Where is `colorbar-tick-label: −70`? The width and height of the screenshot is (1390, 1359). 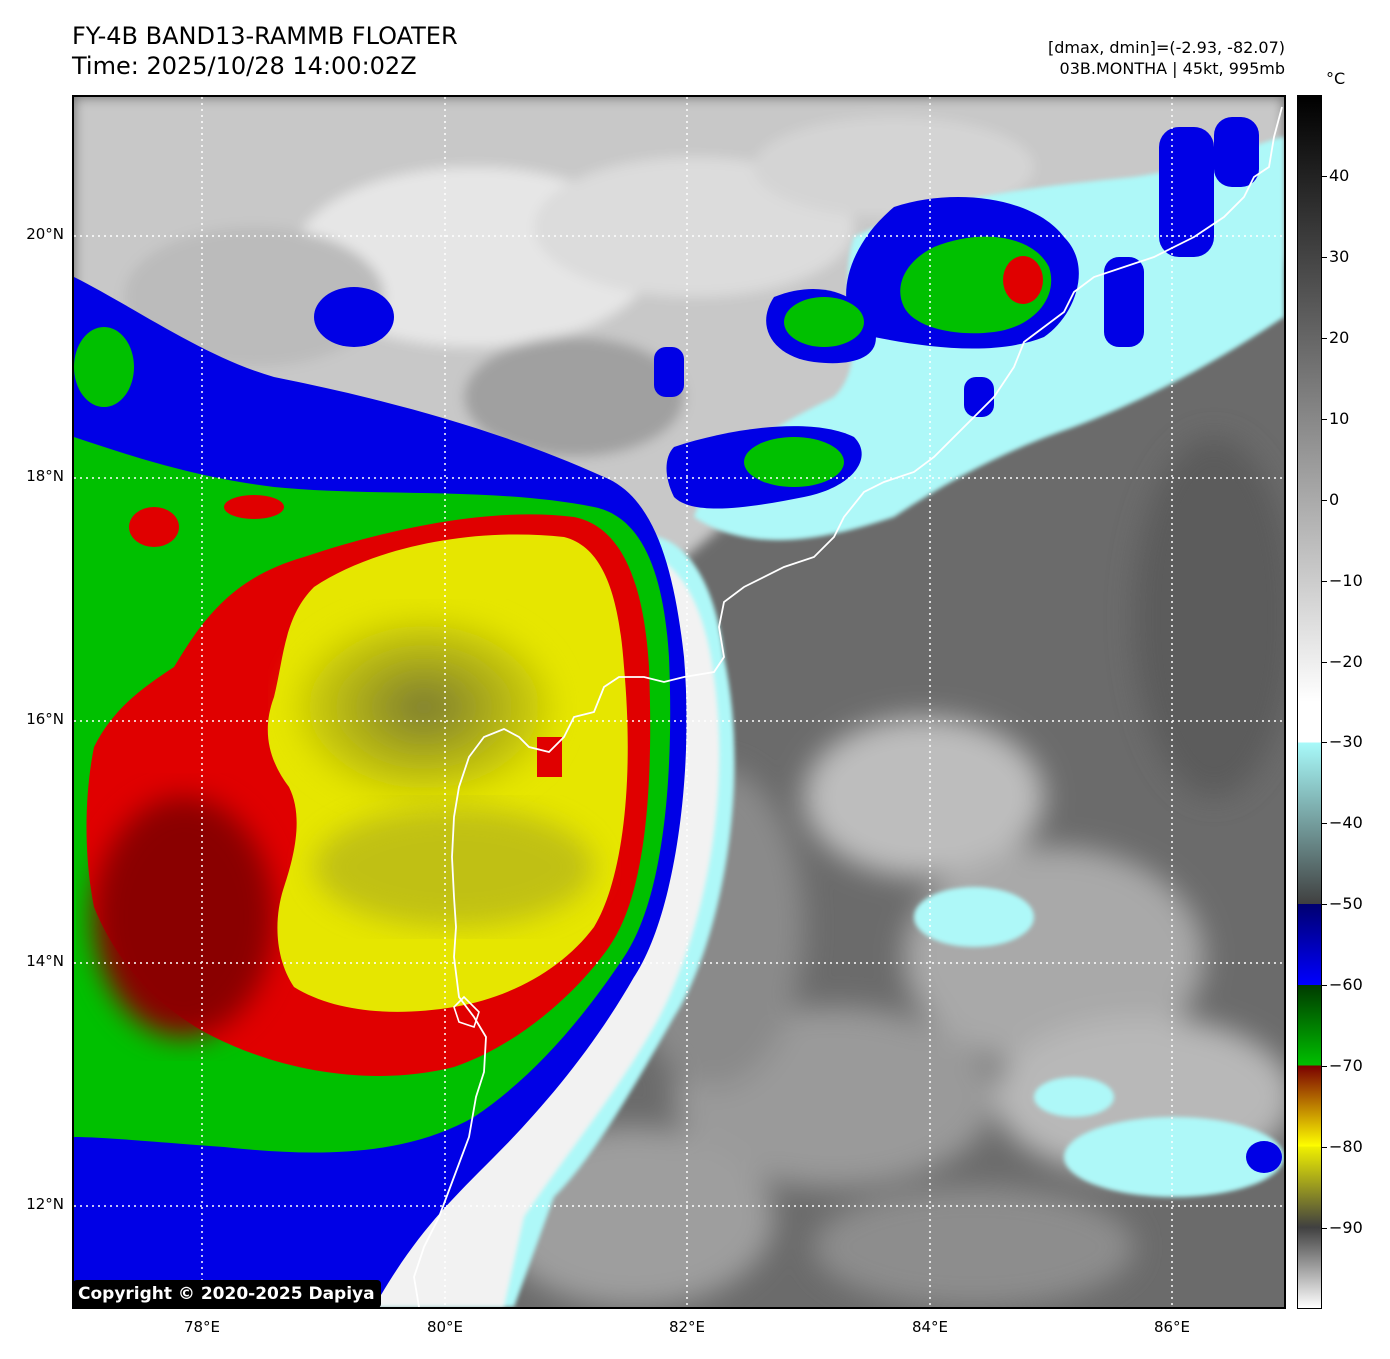
colorbar-tick-label: −70 is located at coordinates (1346, 1066).